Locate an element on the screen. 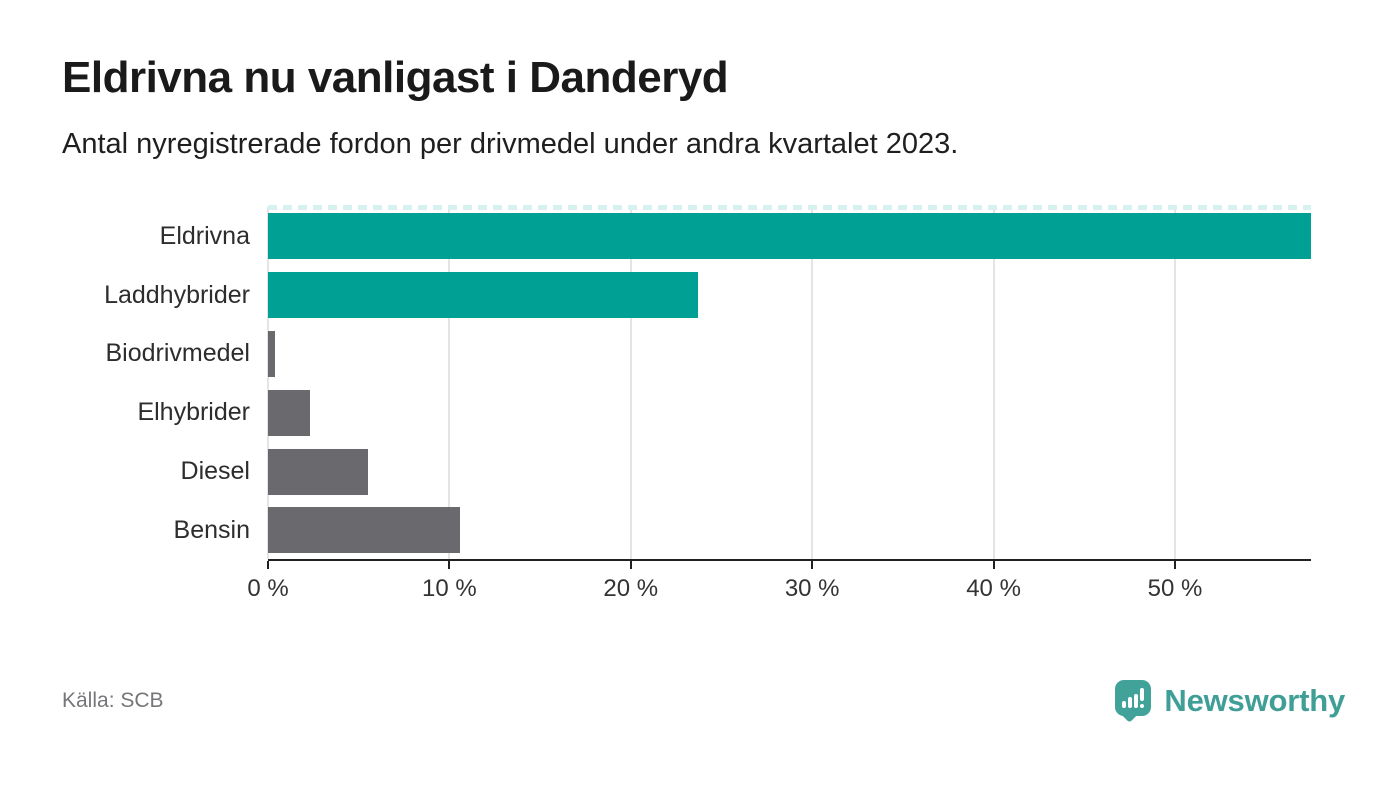  newsworthy-logo: Newsworthy is located at coordinates (1230, 701).